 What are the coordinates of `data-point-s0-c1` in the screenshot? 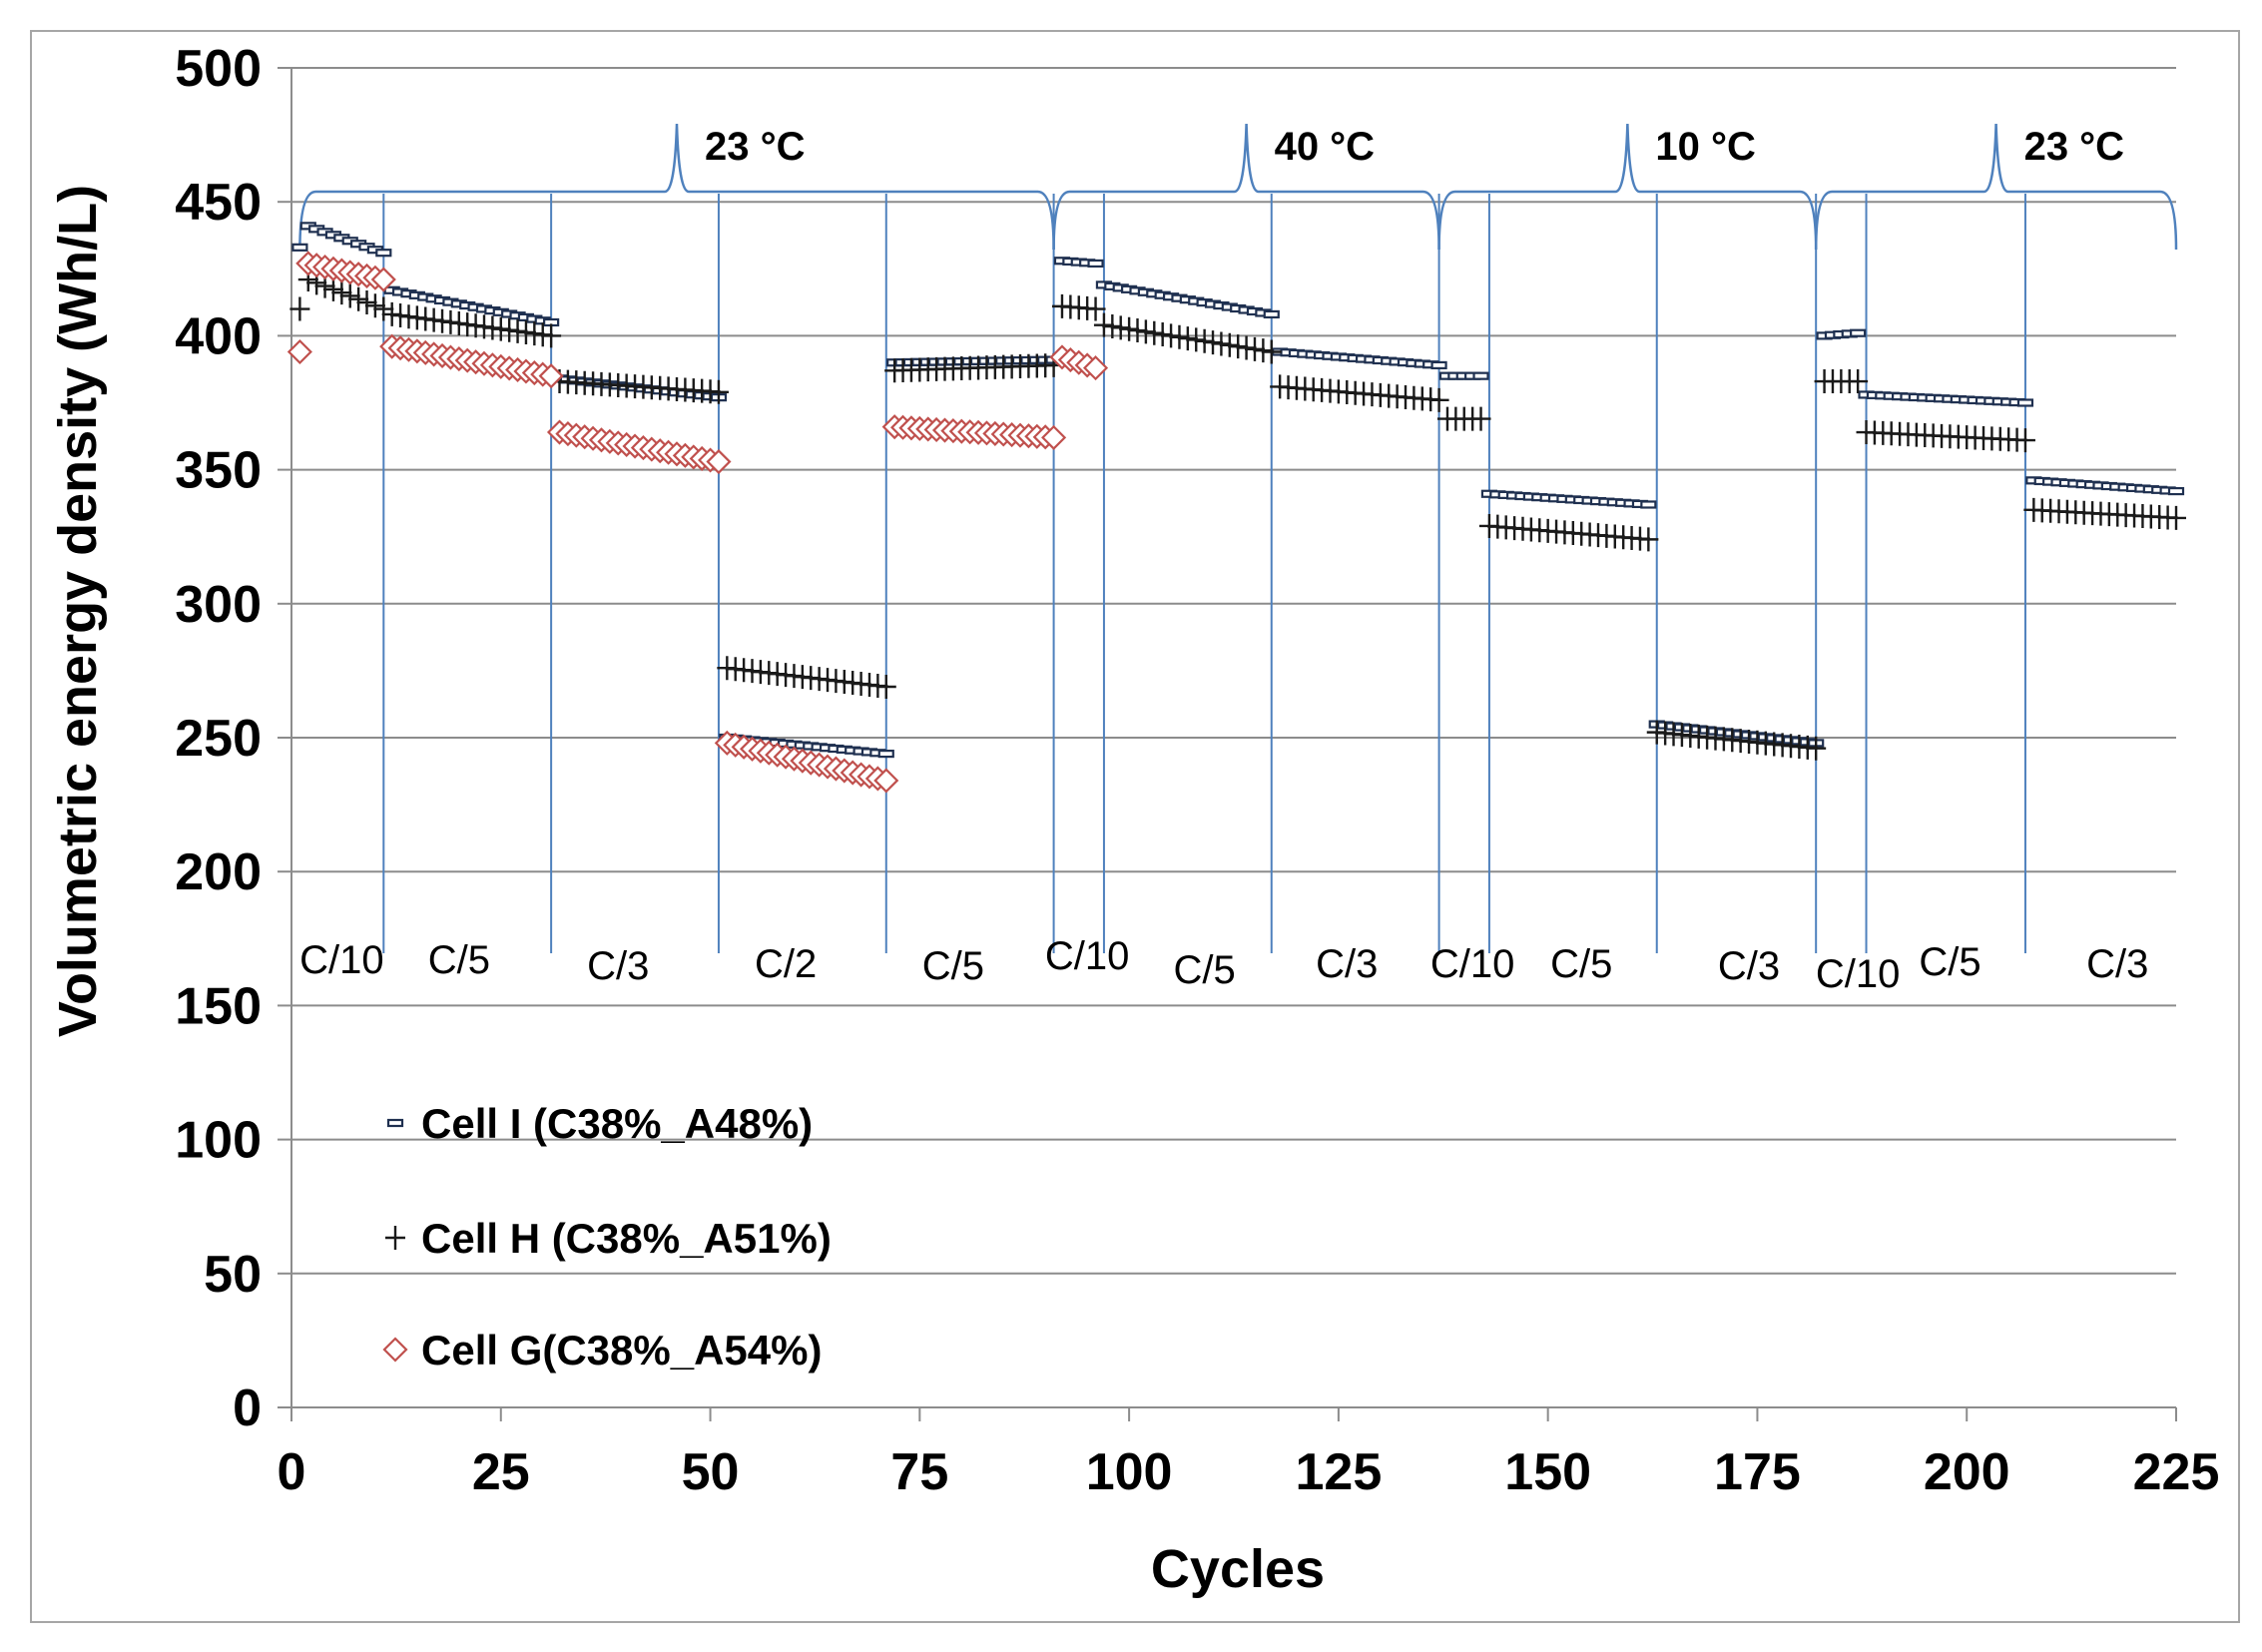 It's located at (300, 247).